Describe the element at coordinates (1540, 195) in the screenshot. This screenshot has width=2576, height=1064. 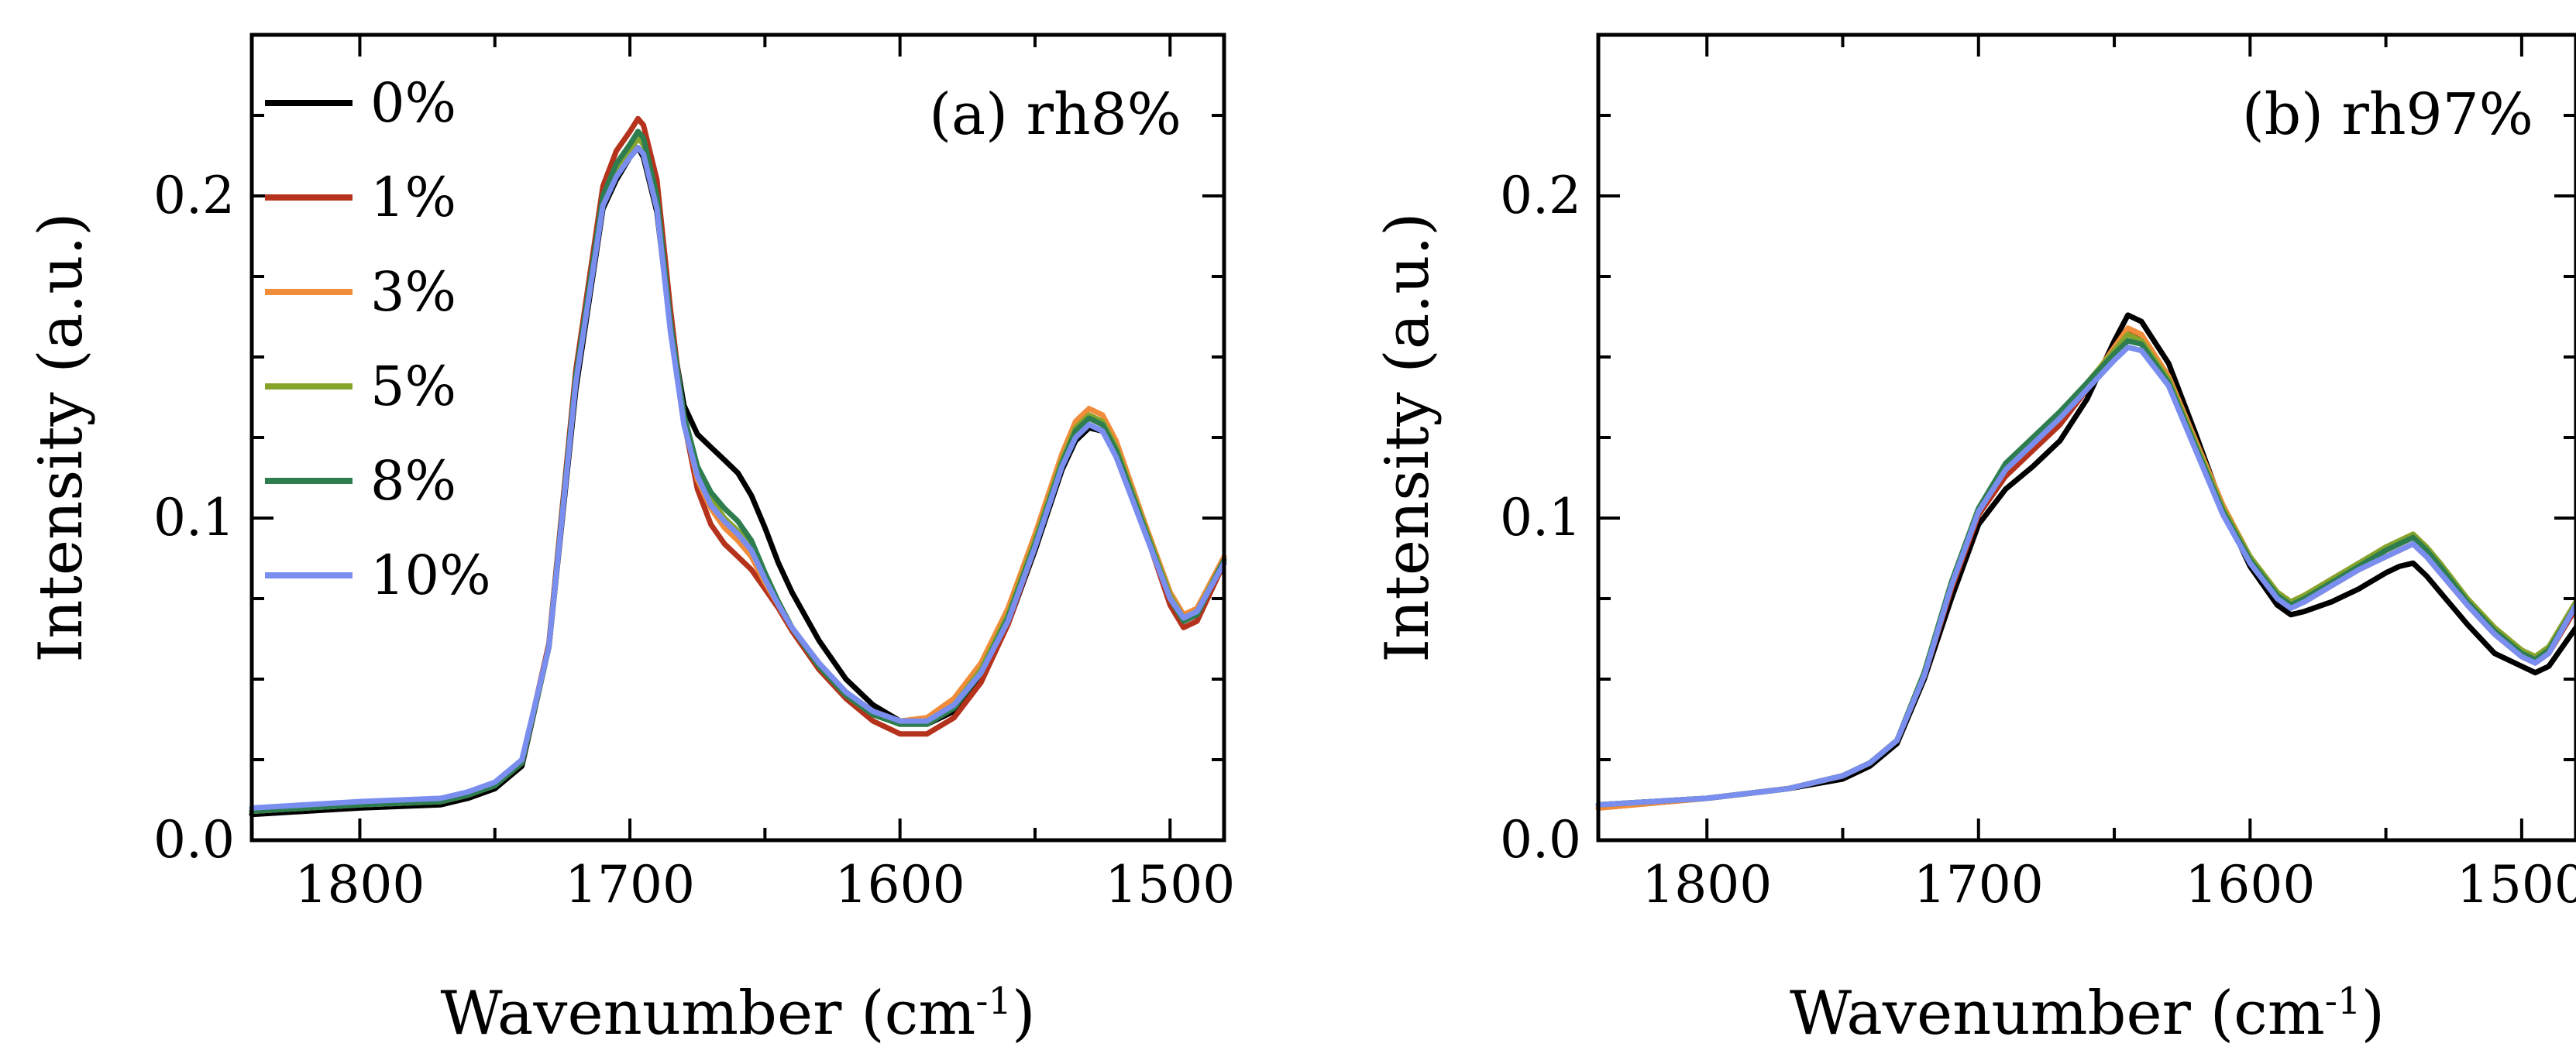
I see `panel-b-ytick-label: 0.2` at that location.